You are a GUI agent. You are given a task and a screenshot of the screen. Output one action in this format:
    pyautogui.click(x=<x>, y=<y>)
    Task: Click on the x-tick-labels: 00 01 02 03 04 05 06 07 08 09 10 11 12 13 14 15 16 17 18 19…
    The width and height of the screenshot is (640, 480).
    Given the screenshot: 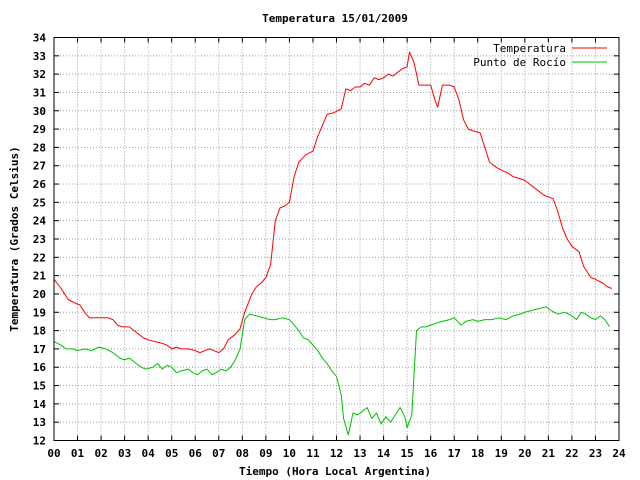 What is the action you would take?
    pyautogui.click(x=336, y=453)
    